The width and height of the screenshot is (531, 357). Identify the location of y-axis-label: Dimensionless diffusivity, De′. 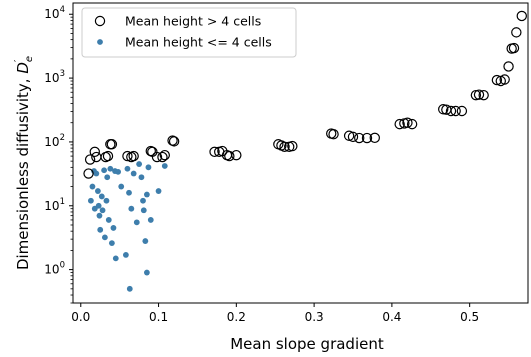
(24, 163).